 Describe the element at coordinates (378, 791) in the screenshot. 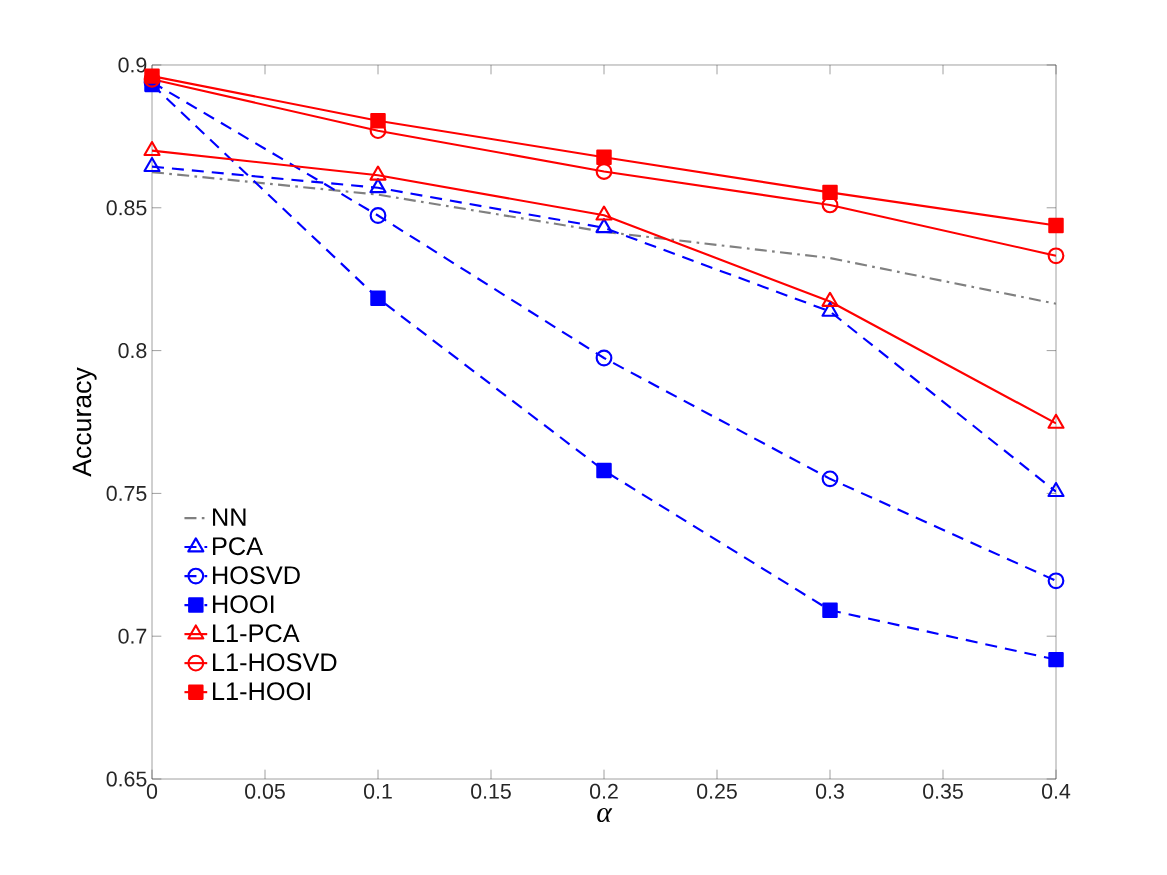

I see `x-tick-label: 0.1` at that location.